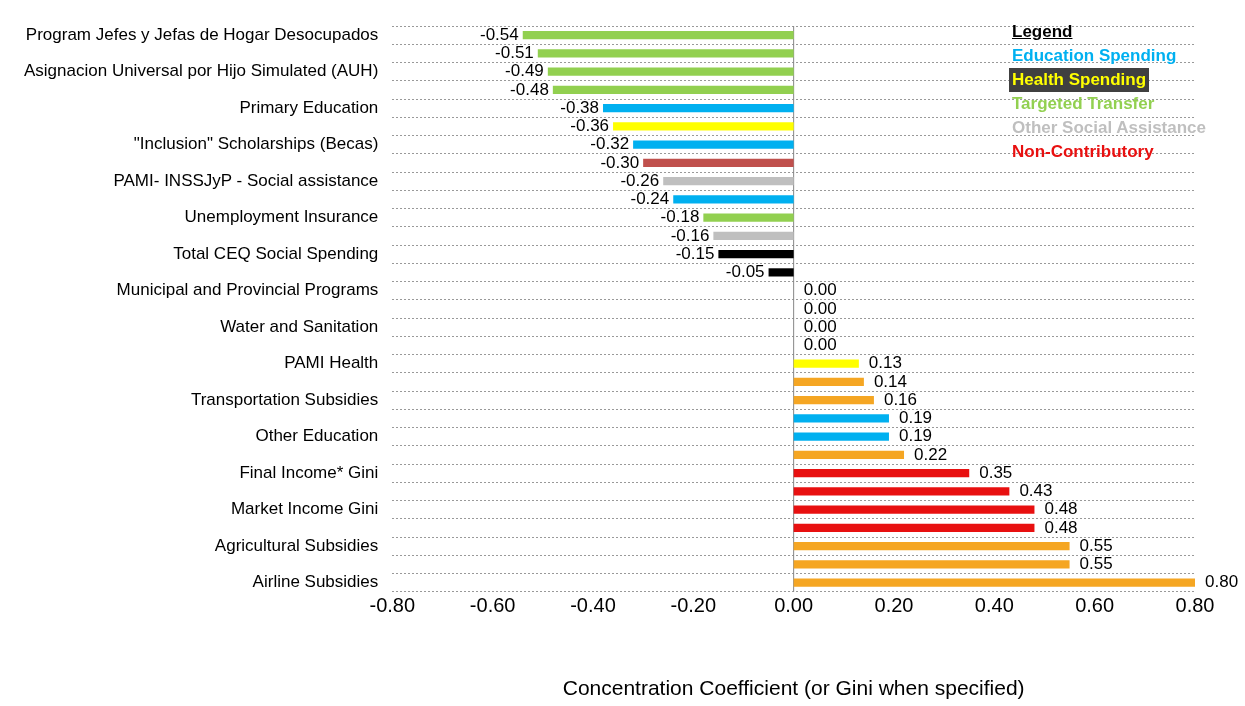  I want to click on data-label: 0.22, so click(931, 454).